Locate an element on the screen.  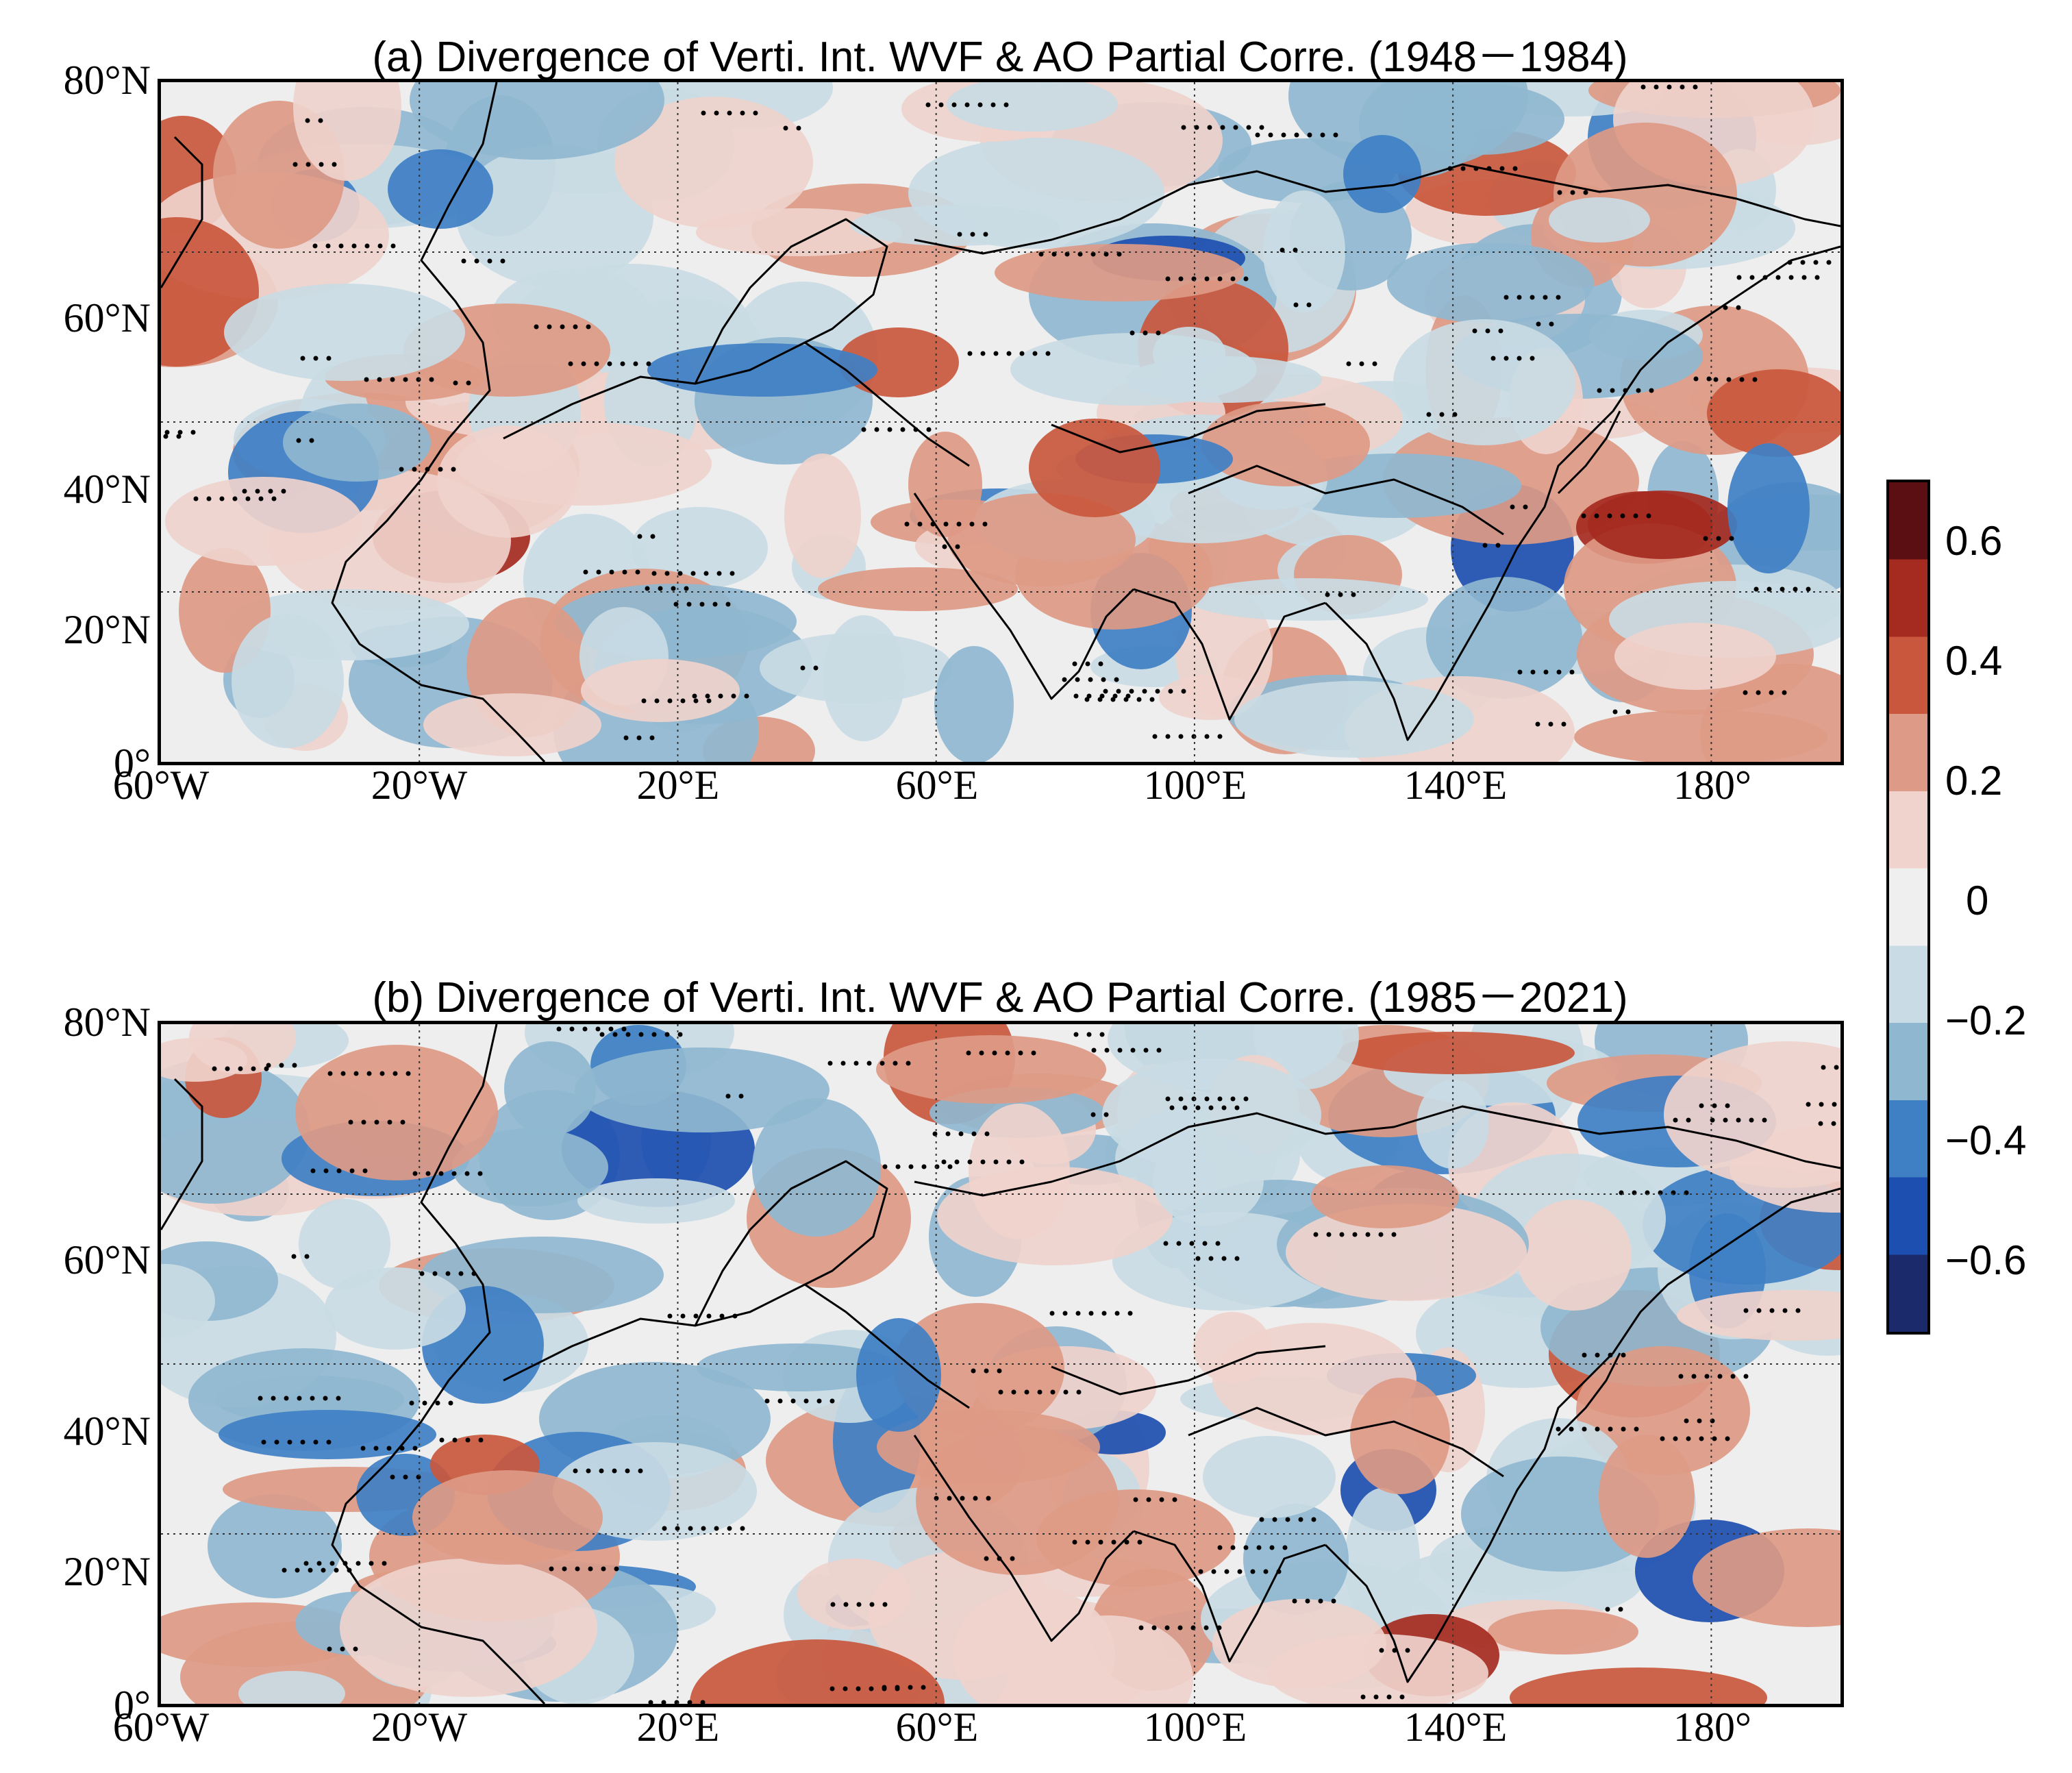
panel-b-lon-label-20w: 20°W is located at coordinates (419, 1727).